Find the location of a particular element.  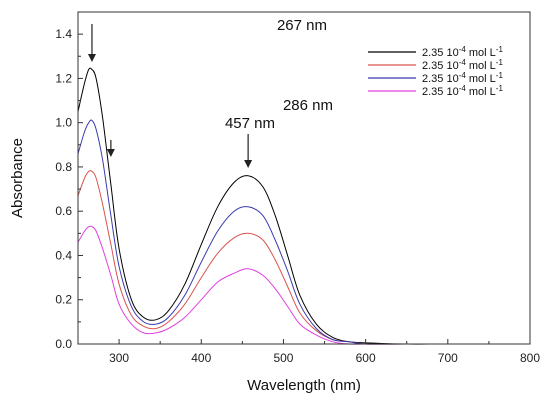

x-tick-label: 400 is located at coordinates (201, 358).